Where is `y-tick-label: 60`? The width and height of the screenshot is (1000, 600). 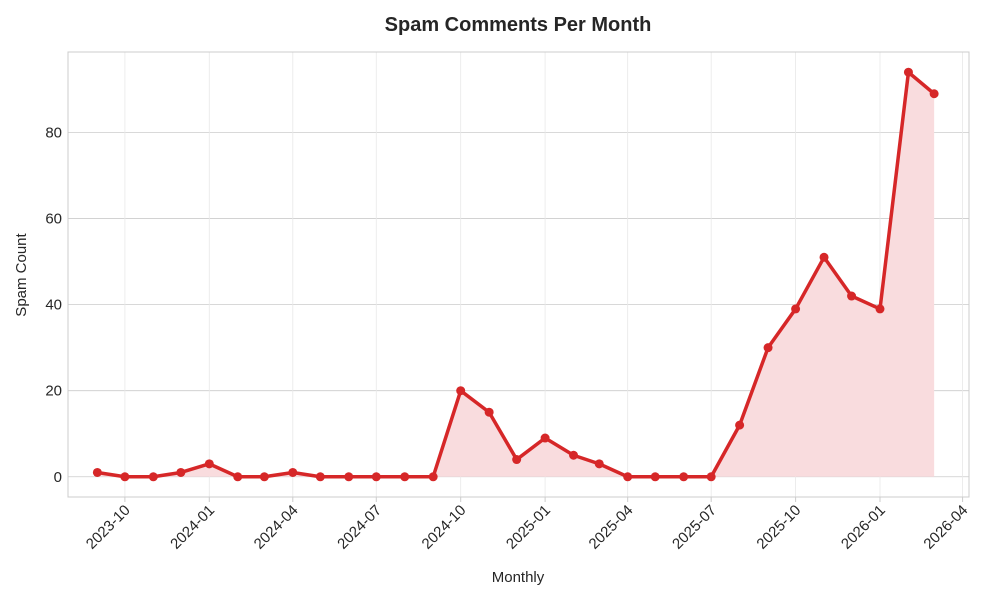 y-tick-label: 60 is located at coordinates (53, 219).